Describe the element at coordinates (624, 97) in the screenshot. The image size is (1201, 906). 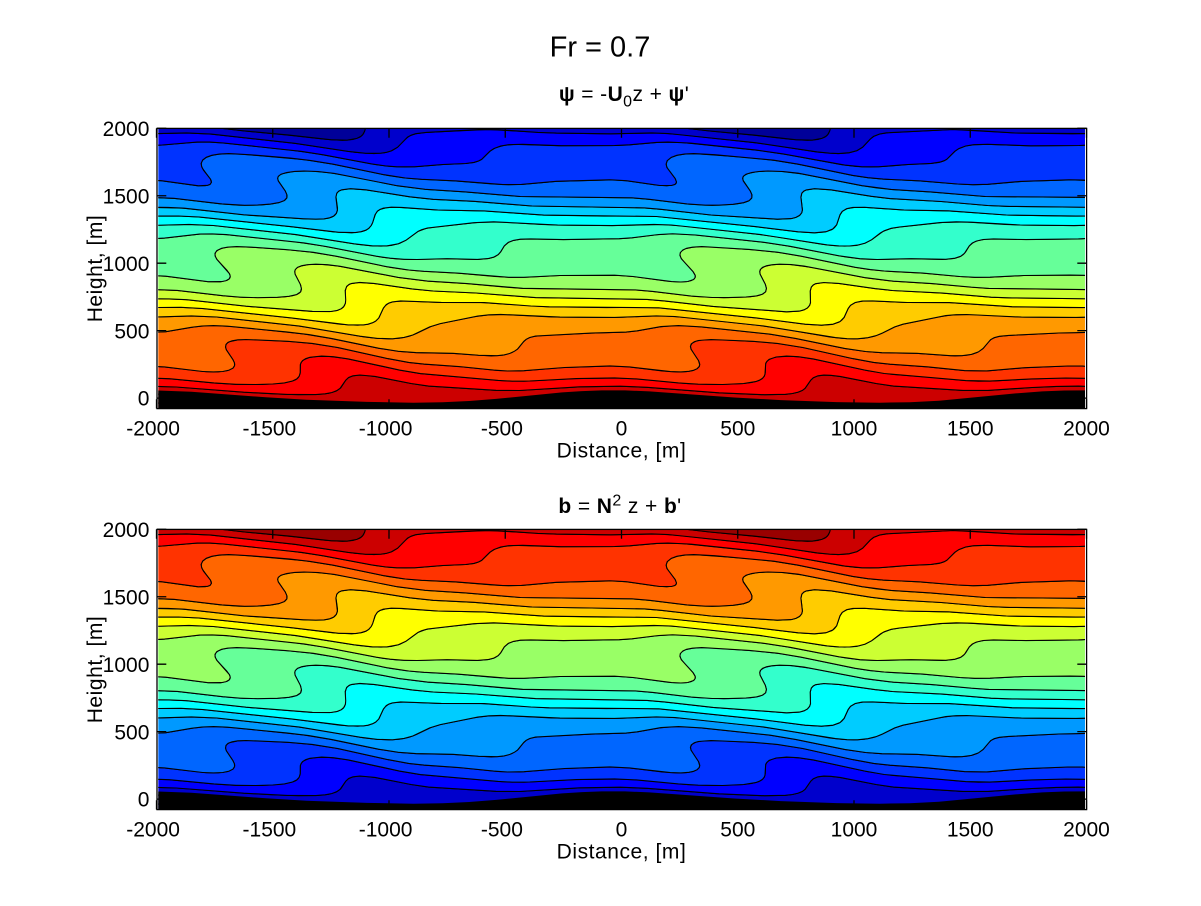
I see `svg-text: ψ = -U0z + ψ'` at that location.